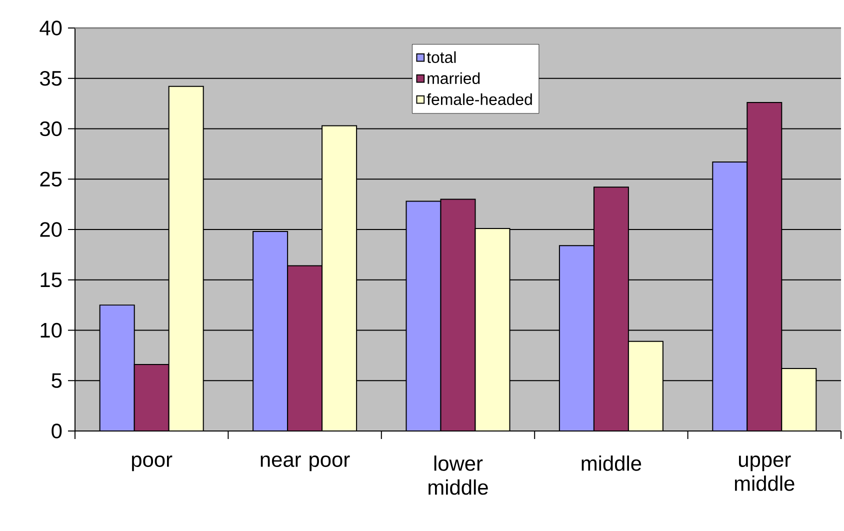 The image size is (844, 531). What do you see at coordinates (454, 78) in the screenshot?
I see `legend-label: married` at bounding box center [454, 78].